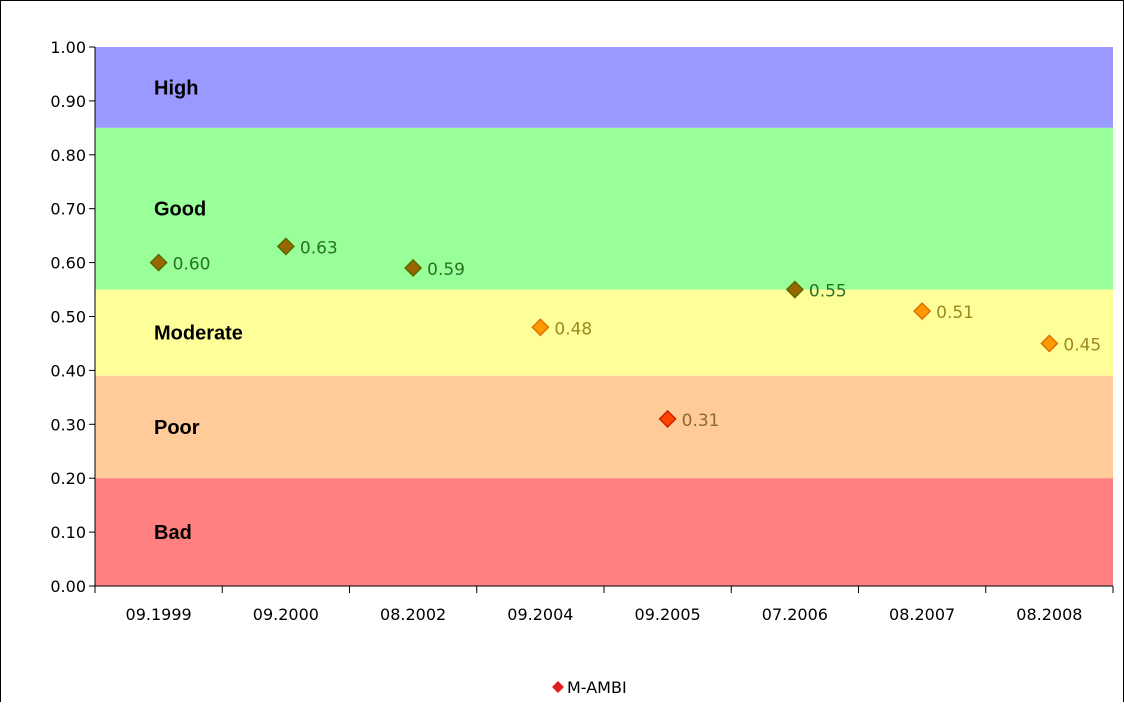  I want to click on data-point-label: 0.55, so click(828, 292).